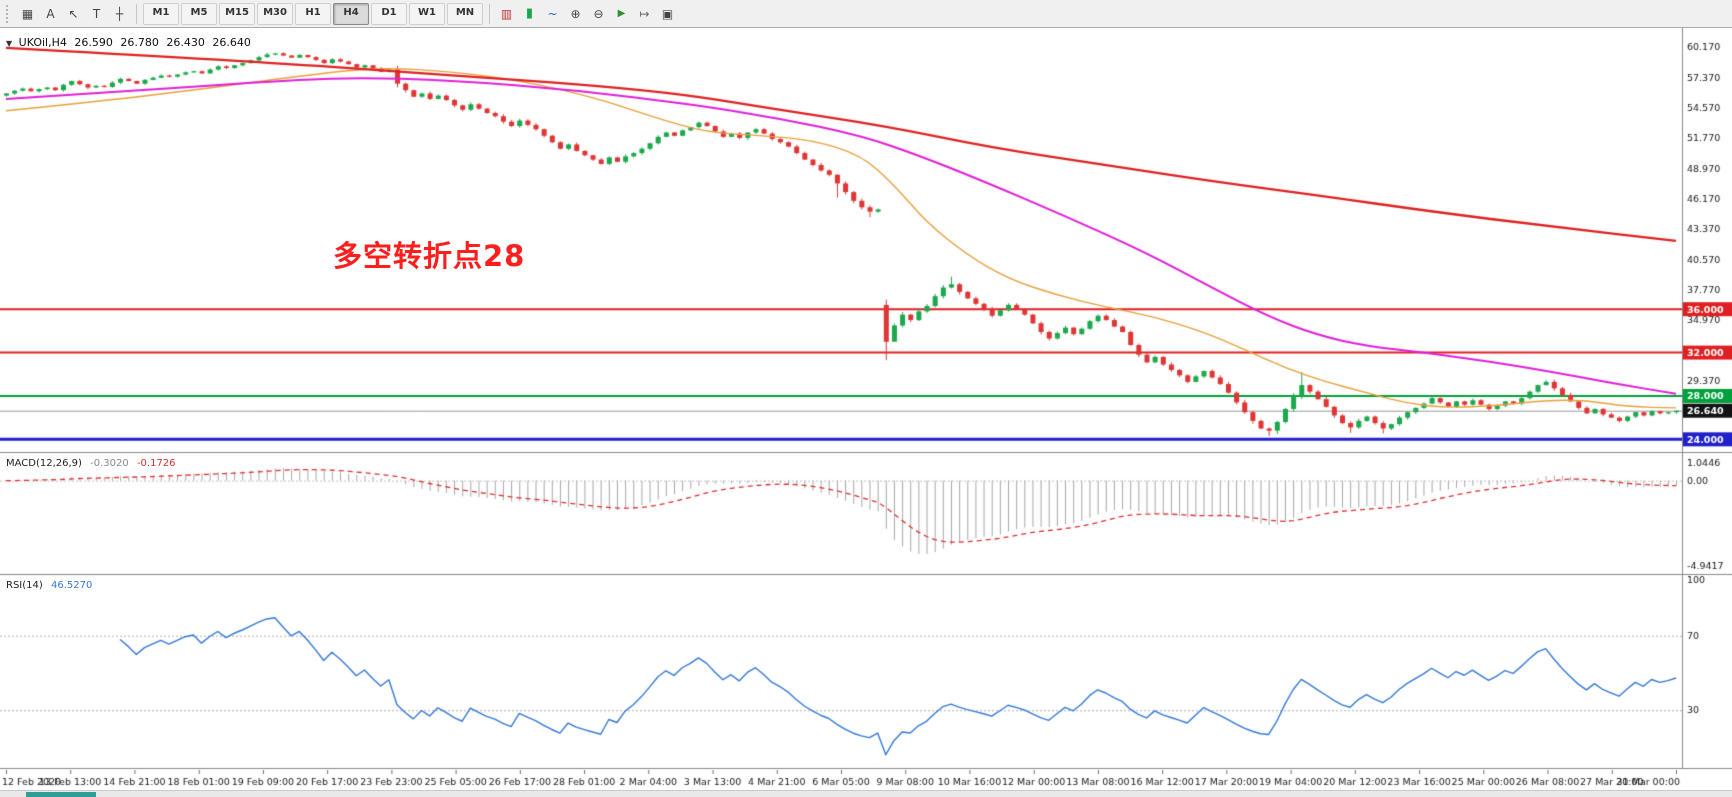 The height and width of the screenshot is (797, 1732). I want to click on timeframe-toolbar: M1 M5 M15 M30 H1 H4 D1 W1 MN, so click(313, 13).